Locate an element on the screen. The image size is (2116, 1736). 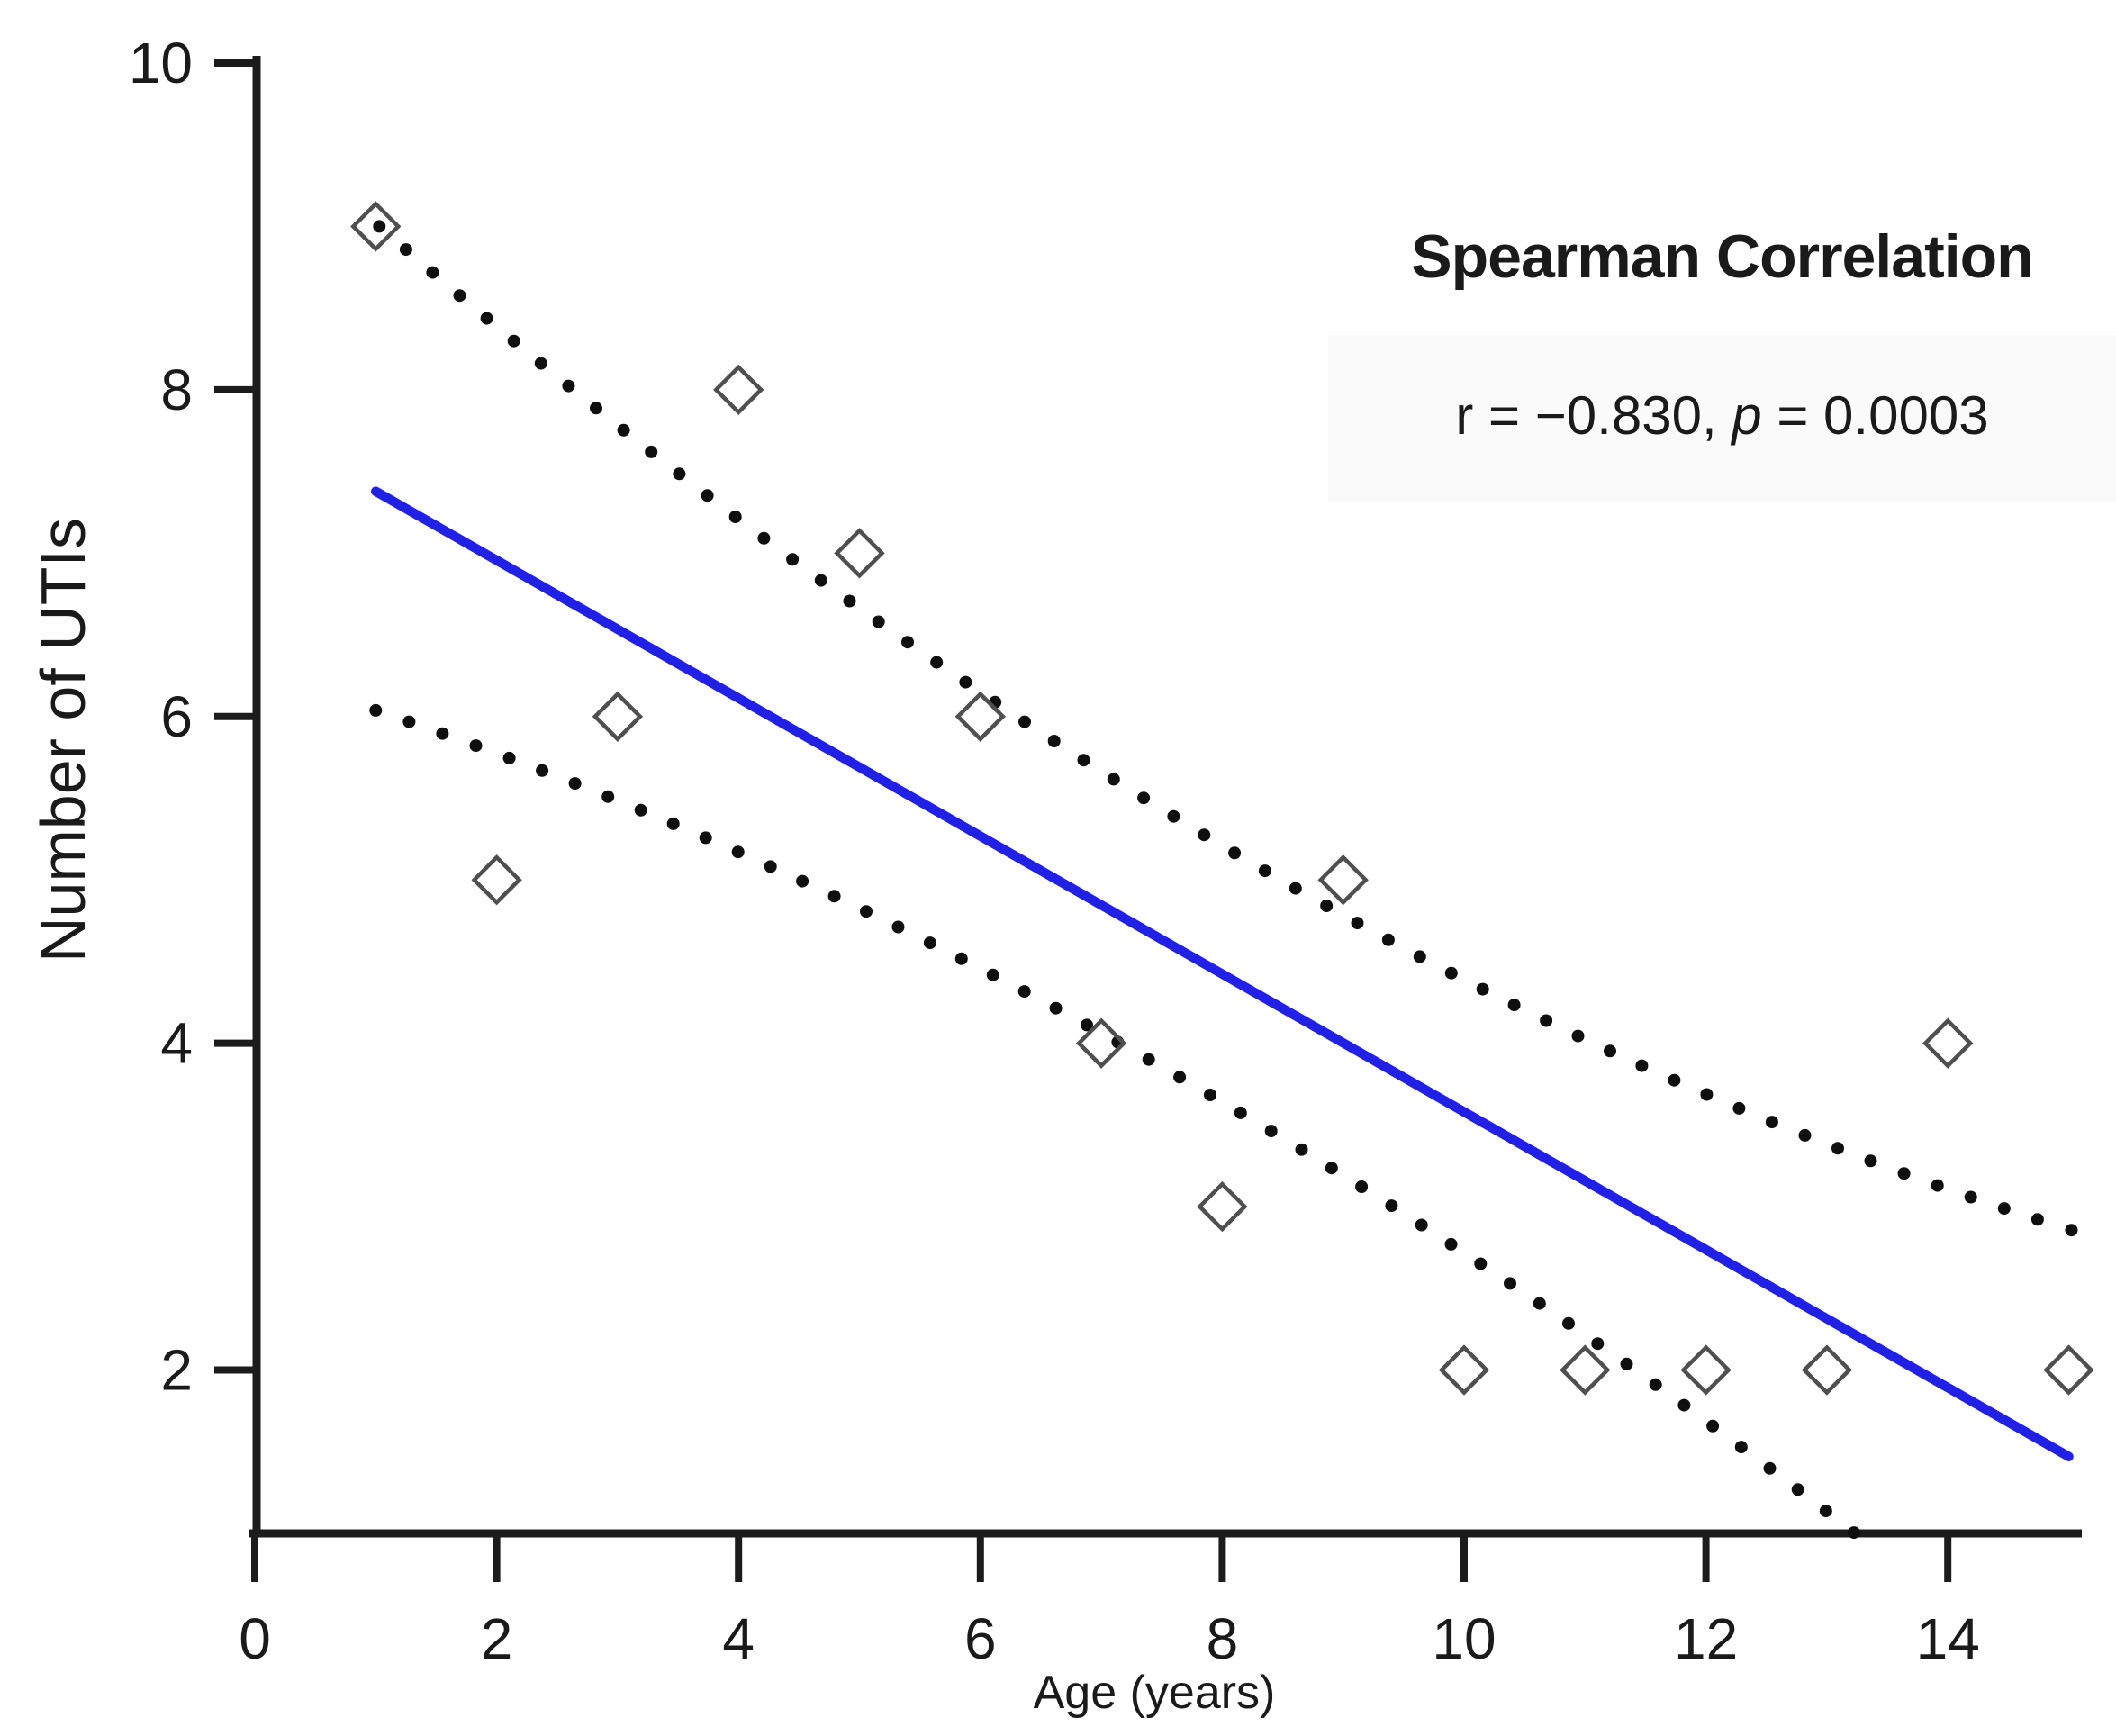
x-tick-label: 6 is located at coordinates (980, 1638).